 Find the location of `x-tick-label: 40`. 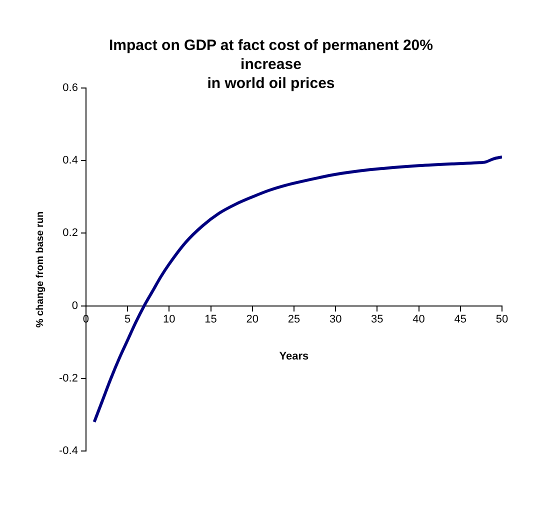

x-tick-label: 40 is located at coordinates (418, 319).